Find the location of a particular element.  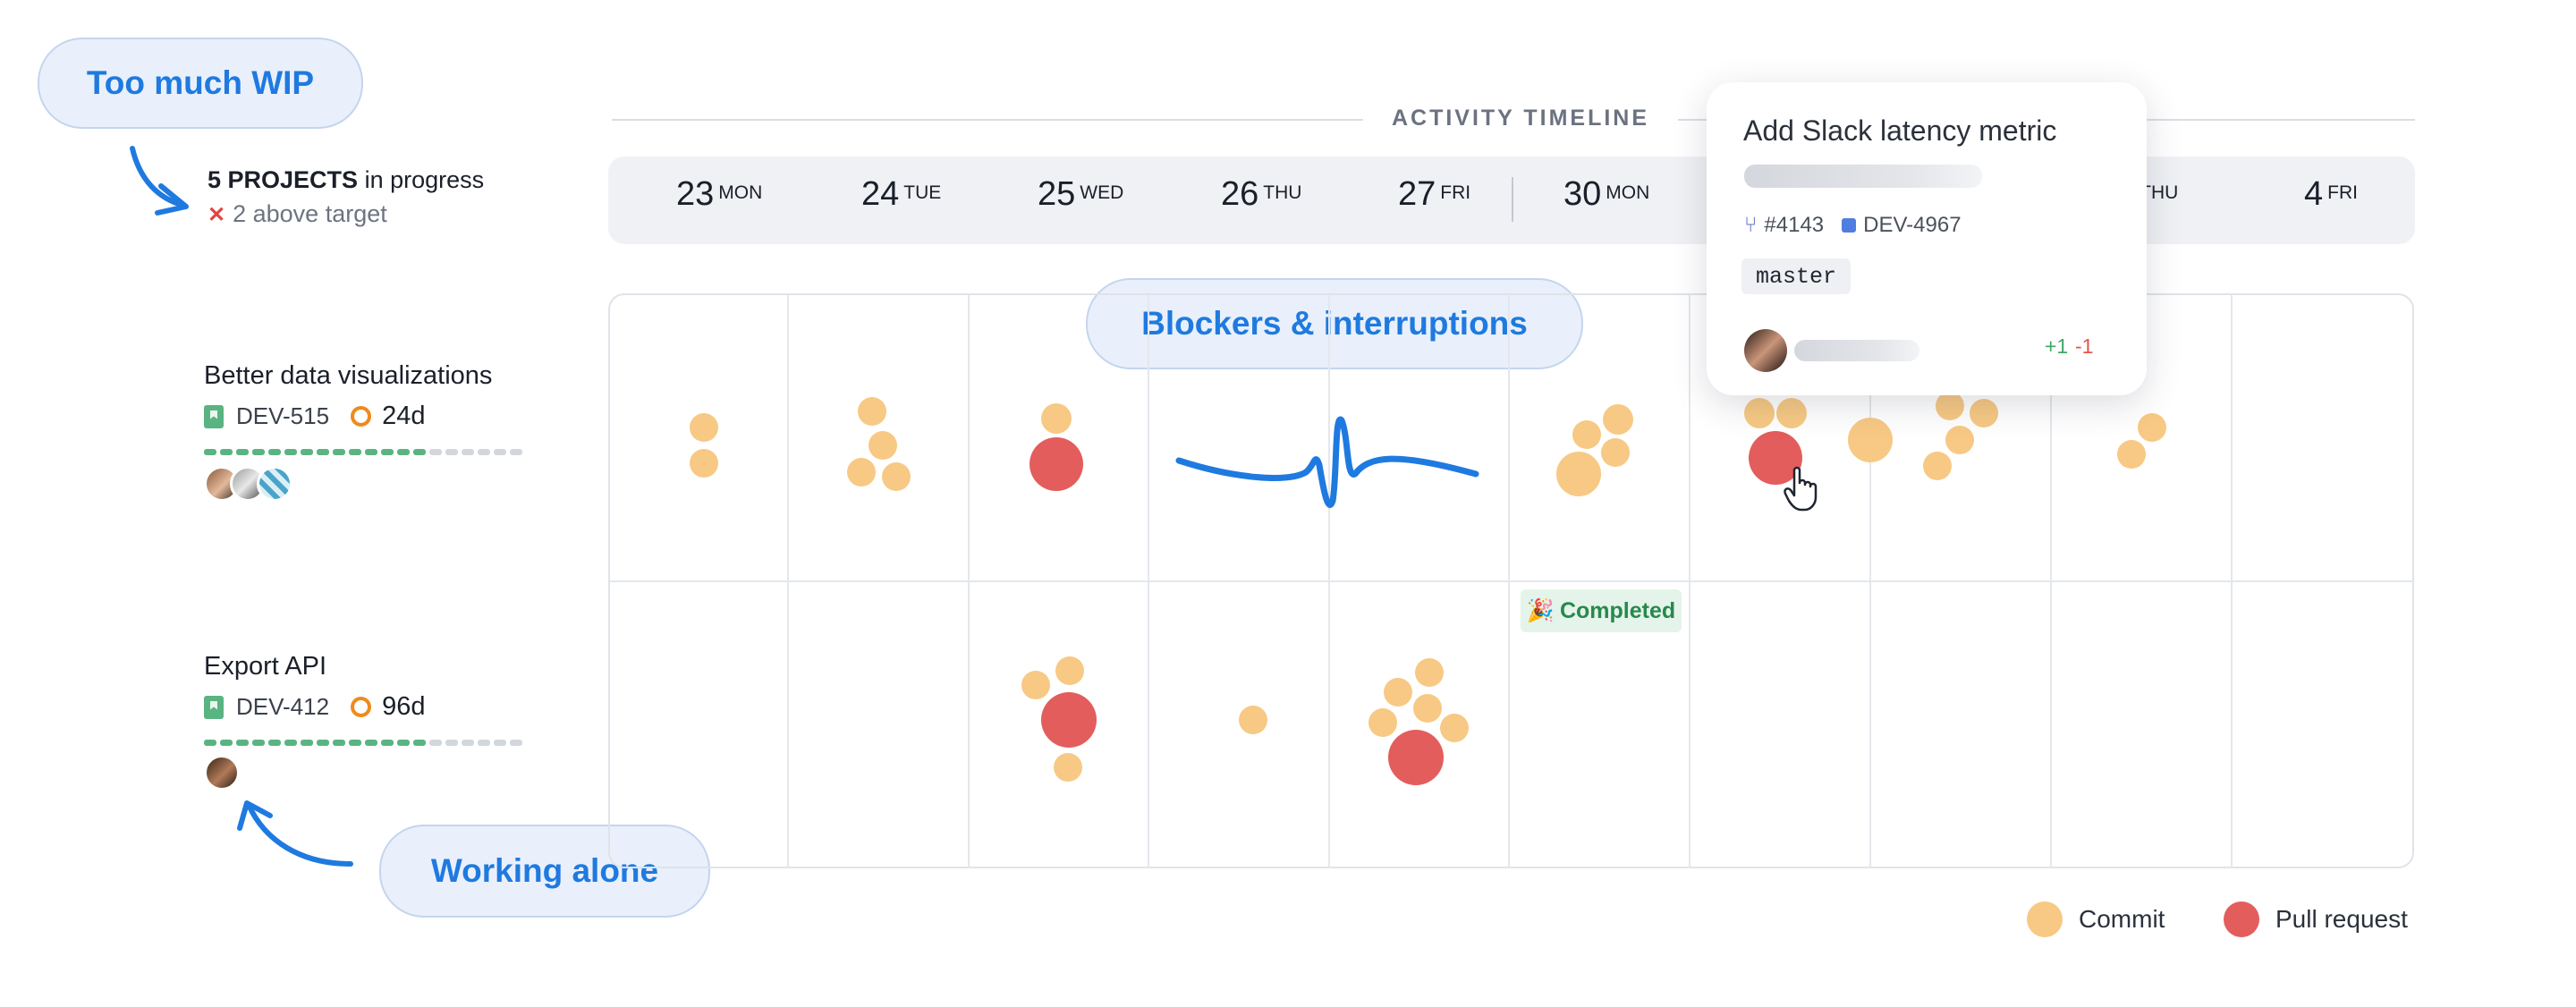

project-progress-bar is located at coordinates (363, 743).